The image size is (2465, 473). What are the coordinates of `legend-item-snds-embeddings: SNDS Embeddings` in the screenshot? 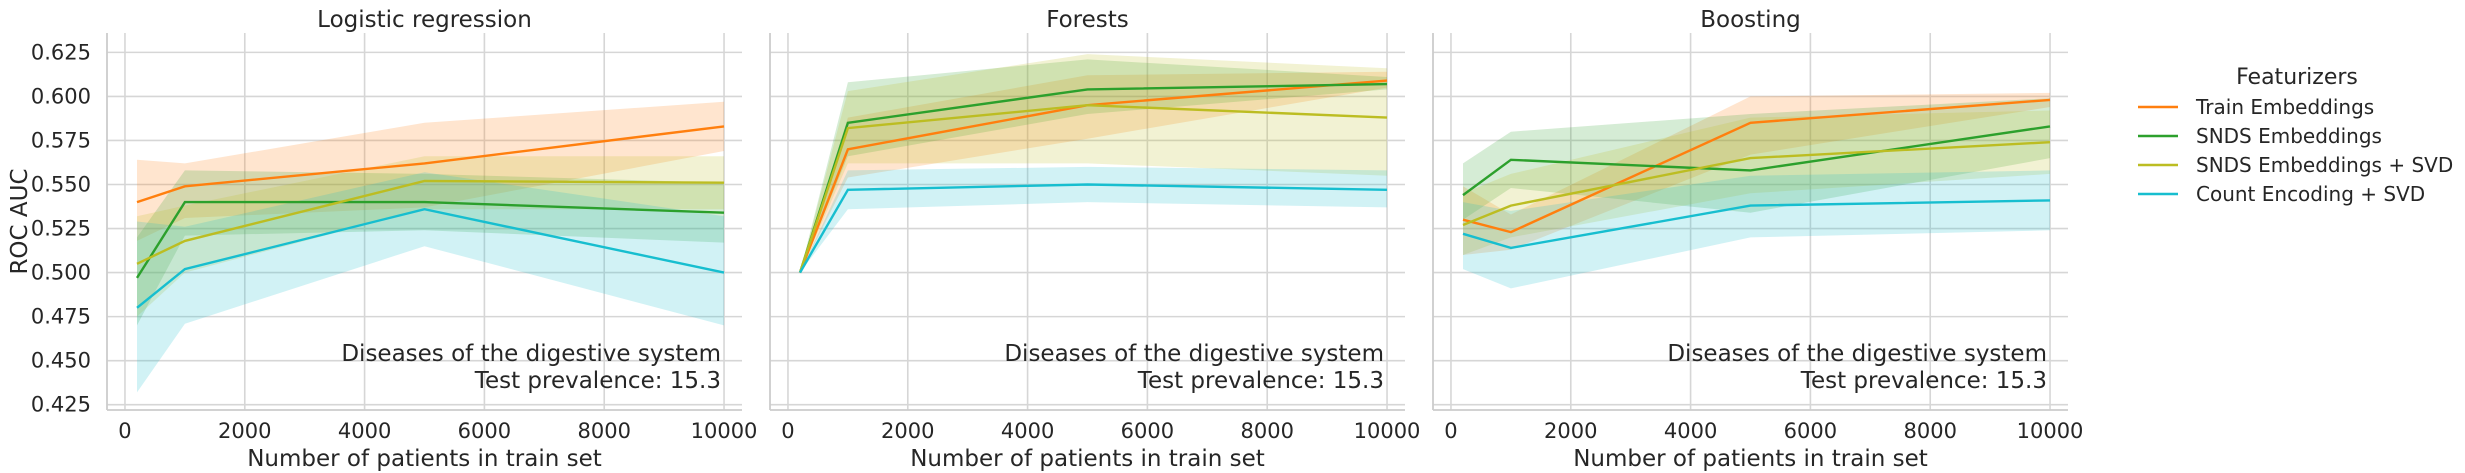 It's located at (2260, 136).